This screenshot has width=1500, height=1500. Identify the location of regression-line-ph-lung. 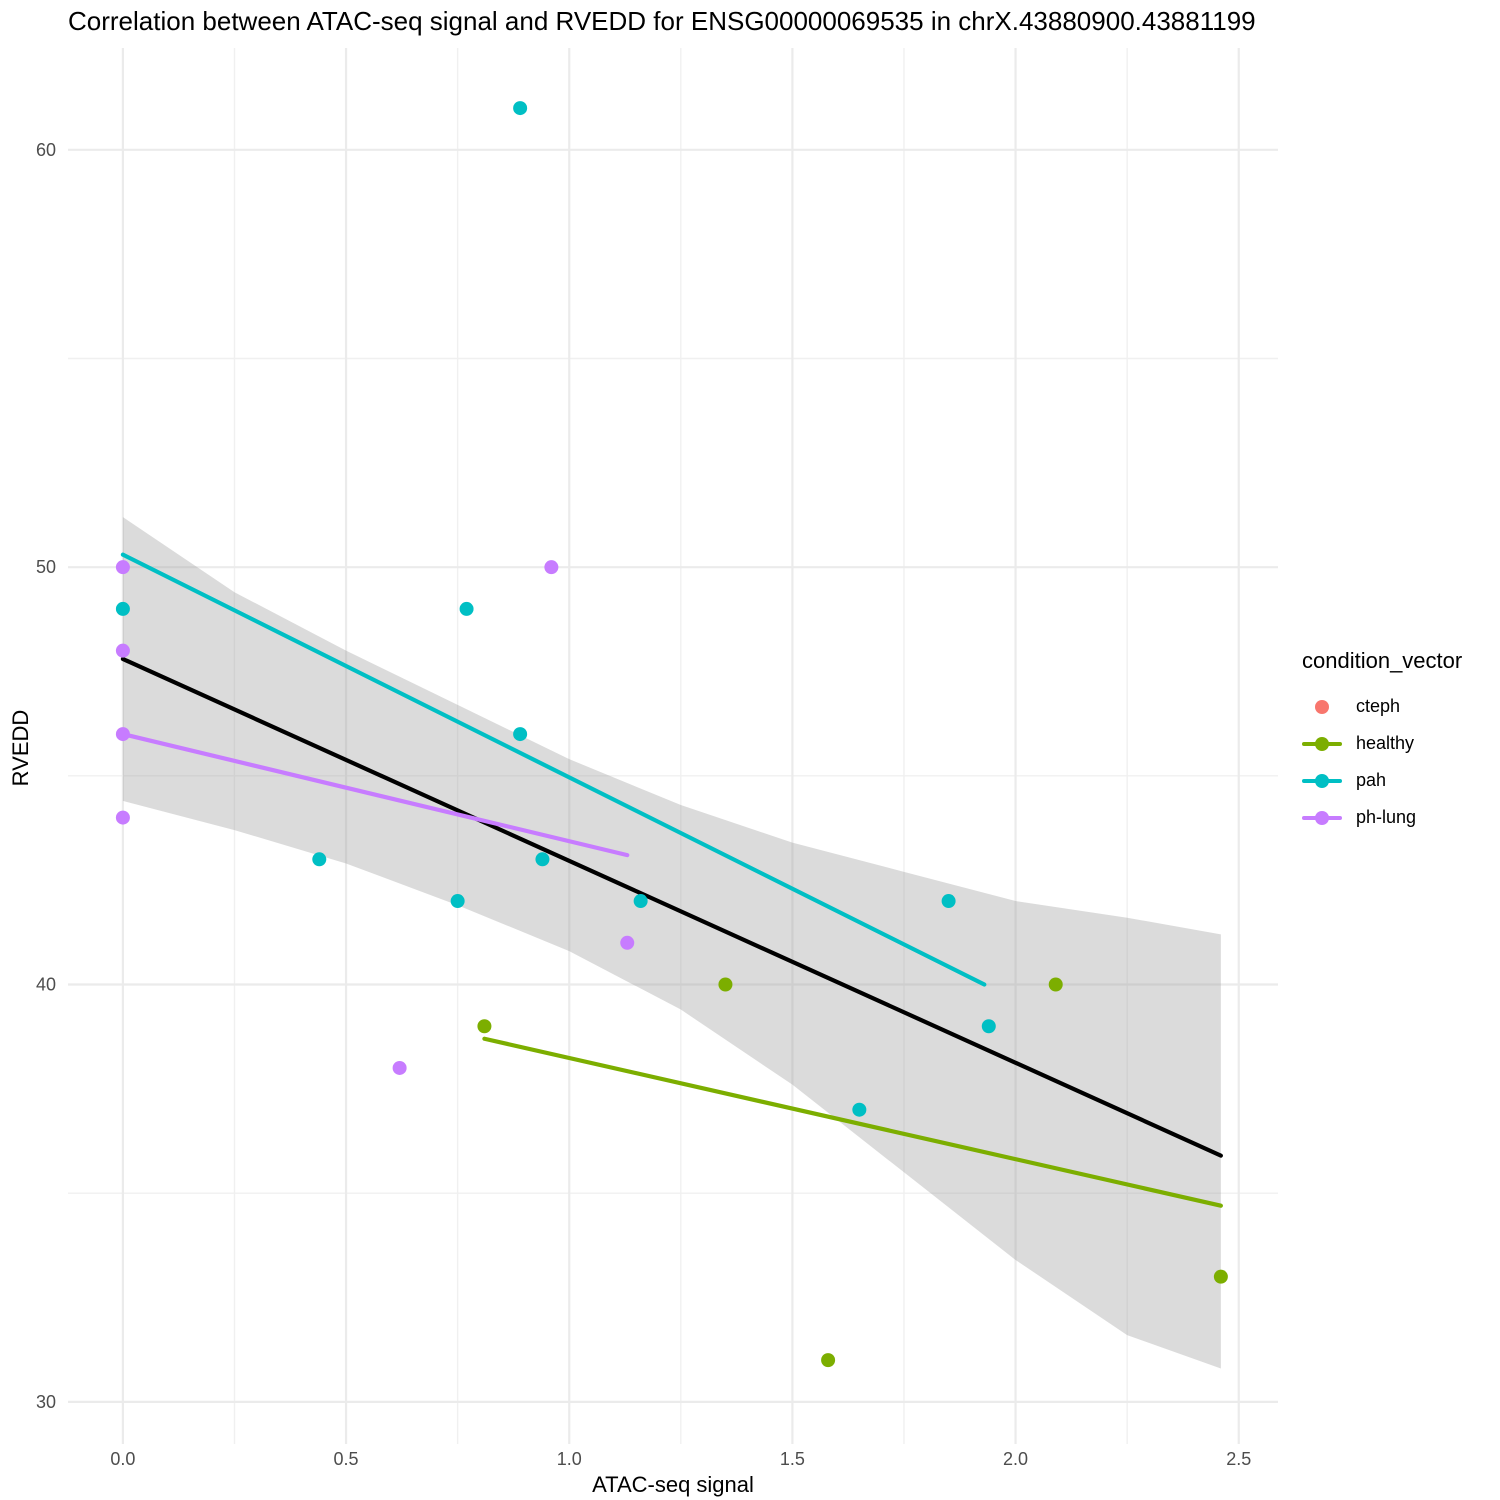
(375, 795).